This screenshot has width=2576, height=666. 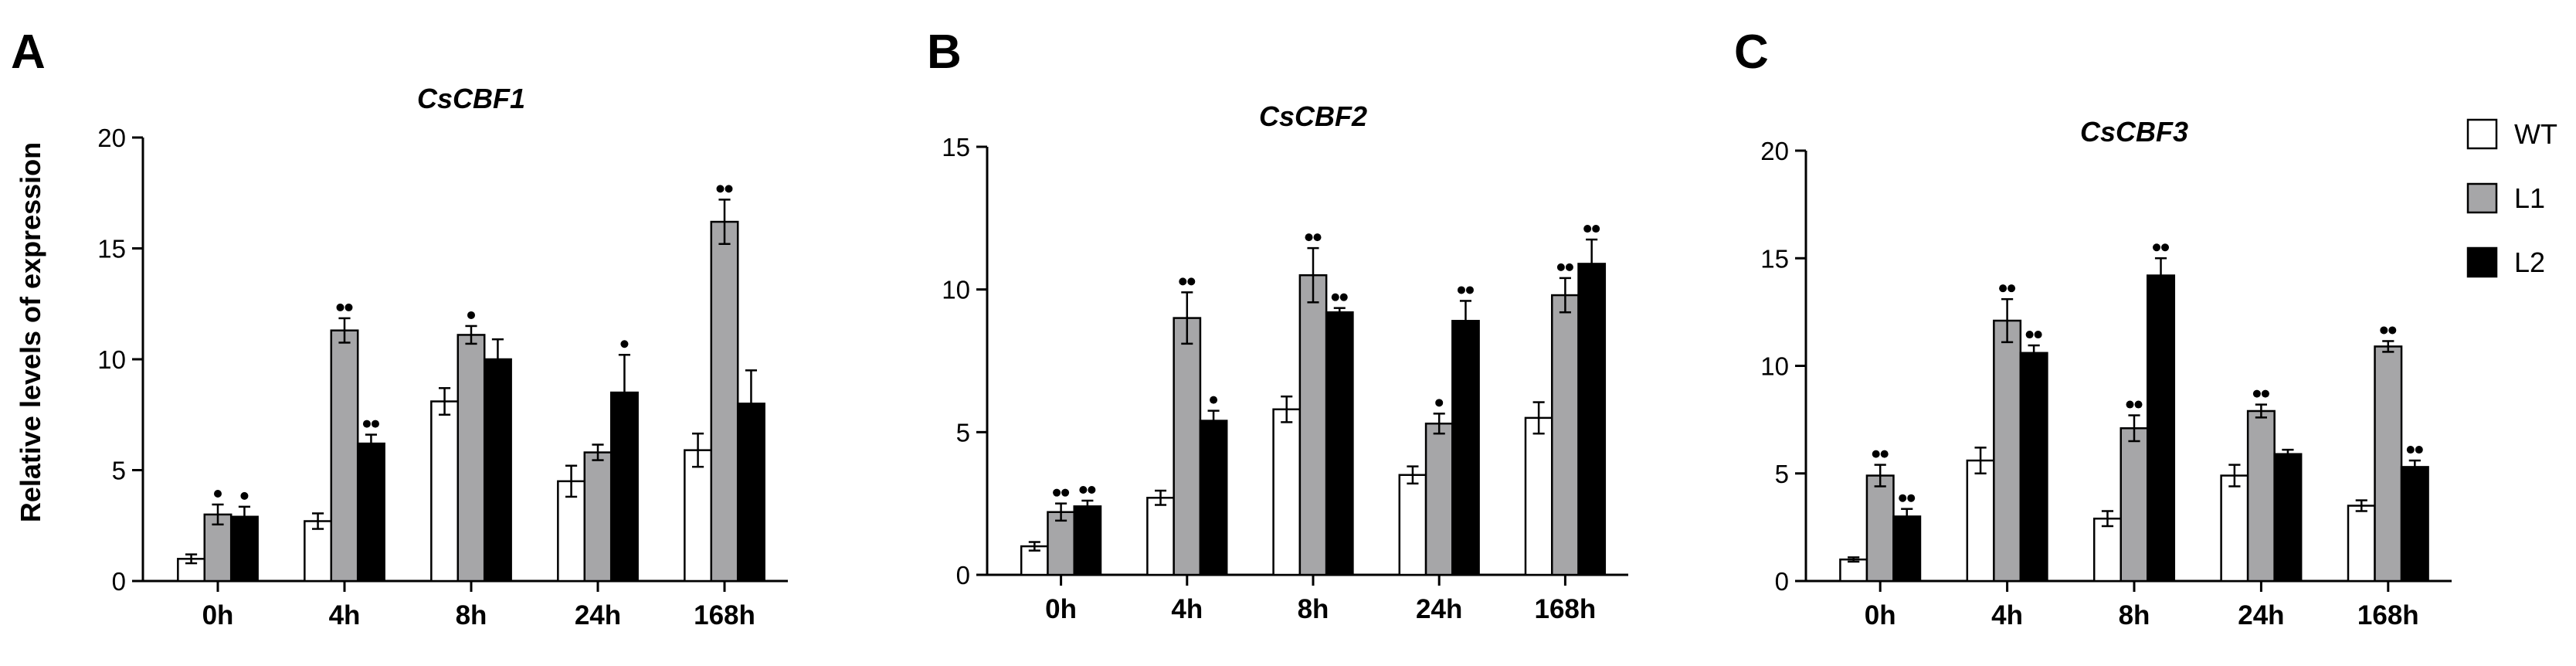 I want to click on chart-title: CsCBF2, so click(x=1313, y=116).